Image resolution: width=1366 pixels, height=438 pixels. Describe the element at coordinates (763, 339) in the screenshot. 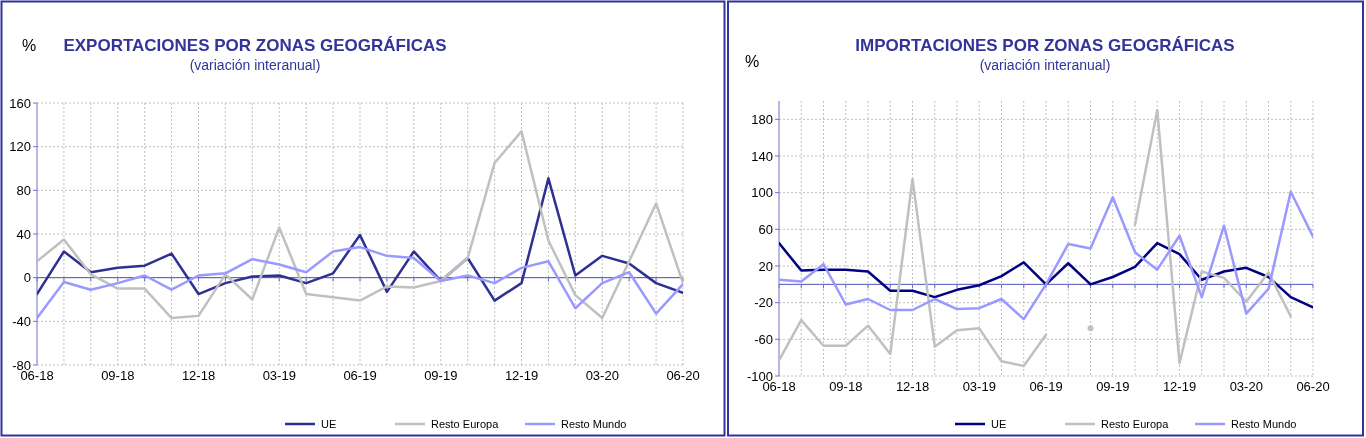

I see `y-tick-label: -60` at that location.